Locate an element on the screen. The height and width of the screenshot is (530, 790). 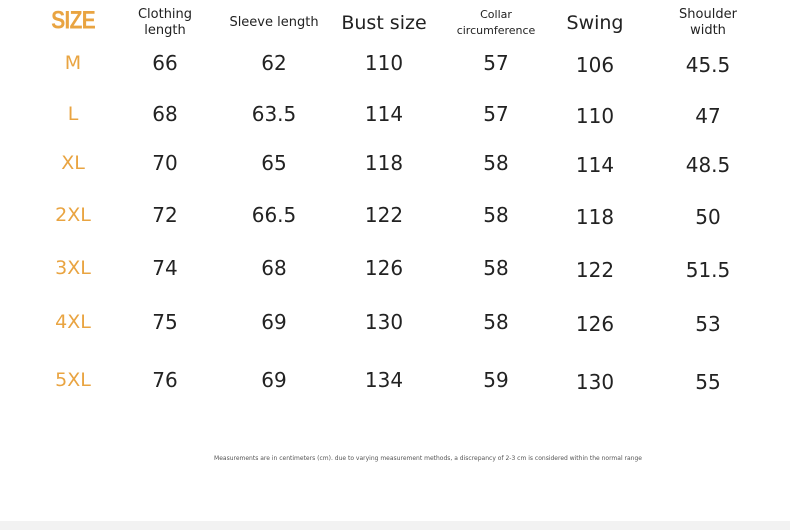
size-header: SIZE is located at coordinates (73, 20).